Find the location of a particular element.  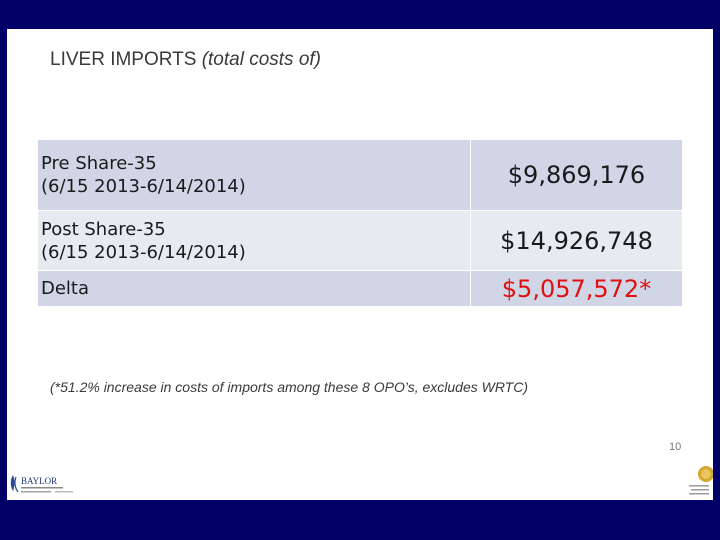

row-label-line1: Post Share-35 is located at coordinates (103, 229).